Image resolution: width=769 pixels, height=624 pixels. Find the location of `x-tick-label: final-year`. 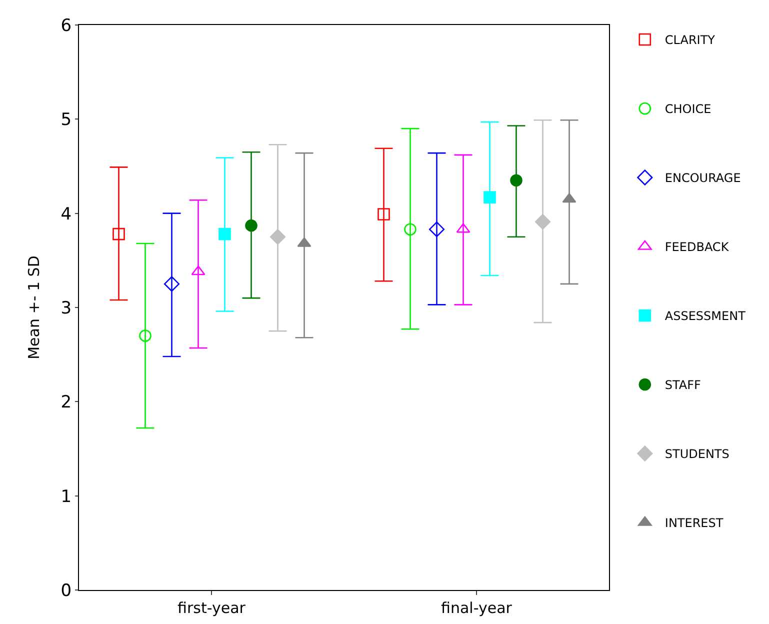

x-tick-label: final-year is located at coordinates (477, 608).